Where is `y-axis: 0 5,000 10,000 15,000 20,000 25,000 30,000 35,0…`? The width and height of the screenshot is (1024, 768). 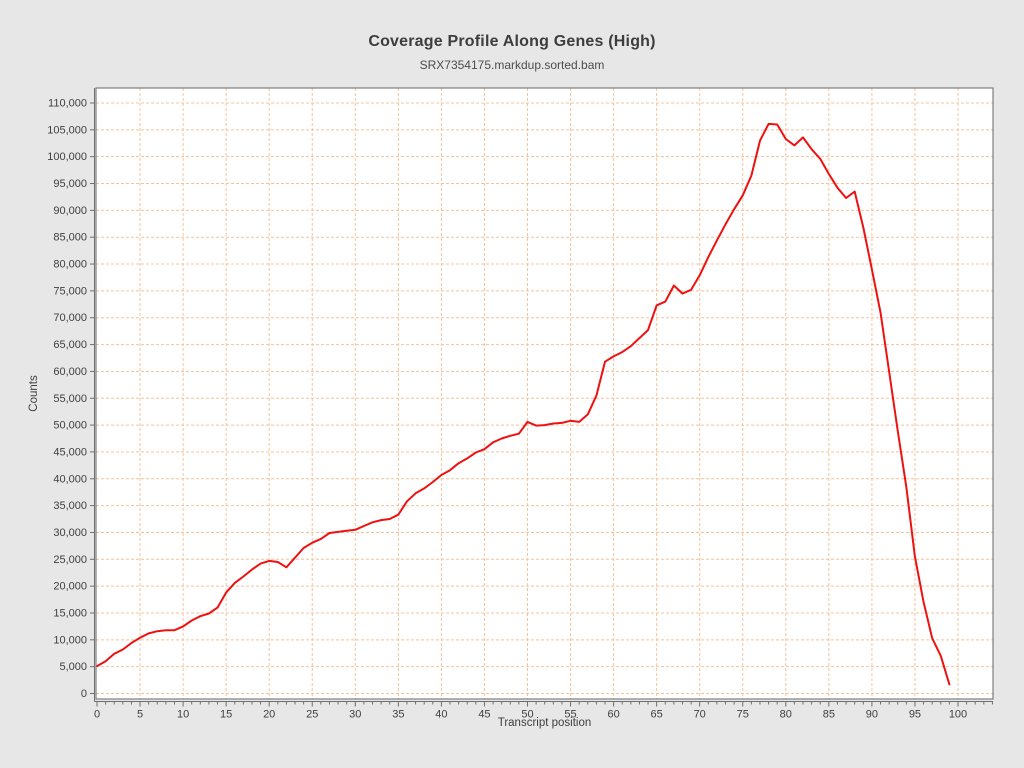
y-axis: 0 5,000 10,000 15,000 20,000 25,000 30,000 35,0… is located at coordinates (71, 395).